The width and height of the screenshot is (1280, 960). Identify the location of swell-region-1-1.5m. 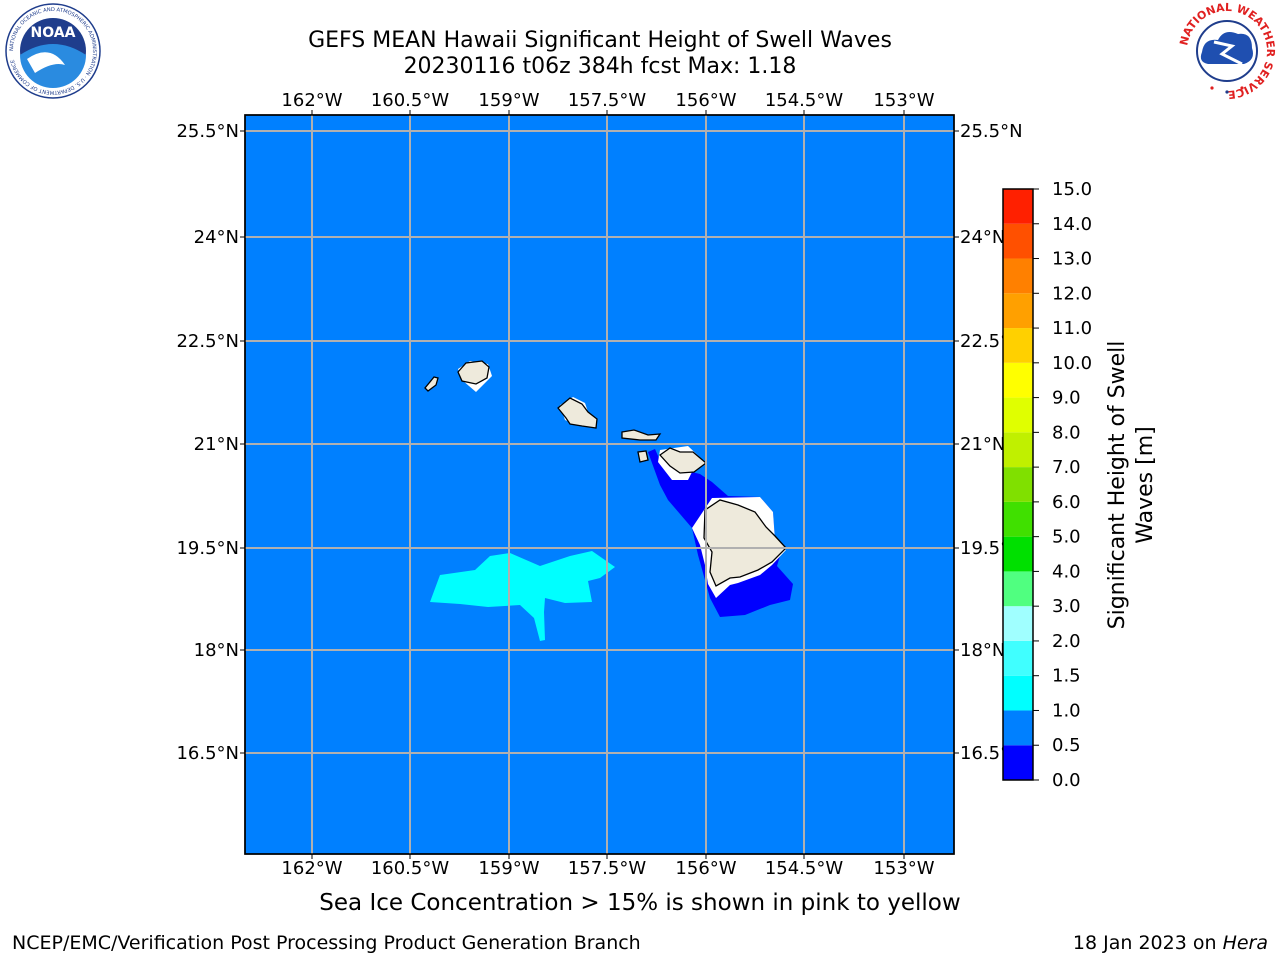
(522, 596).